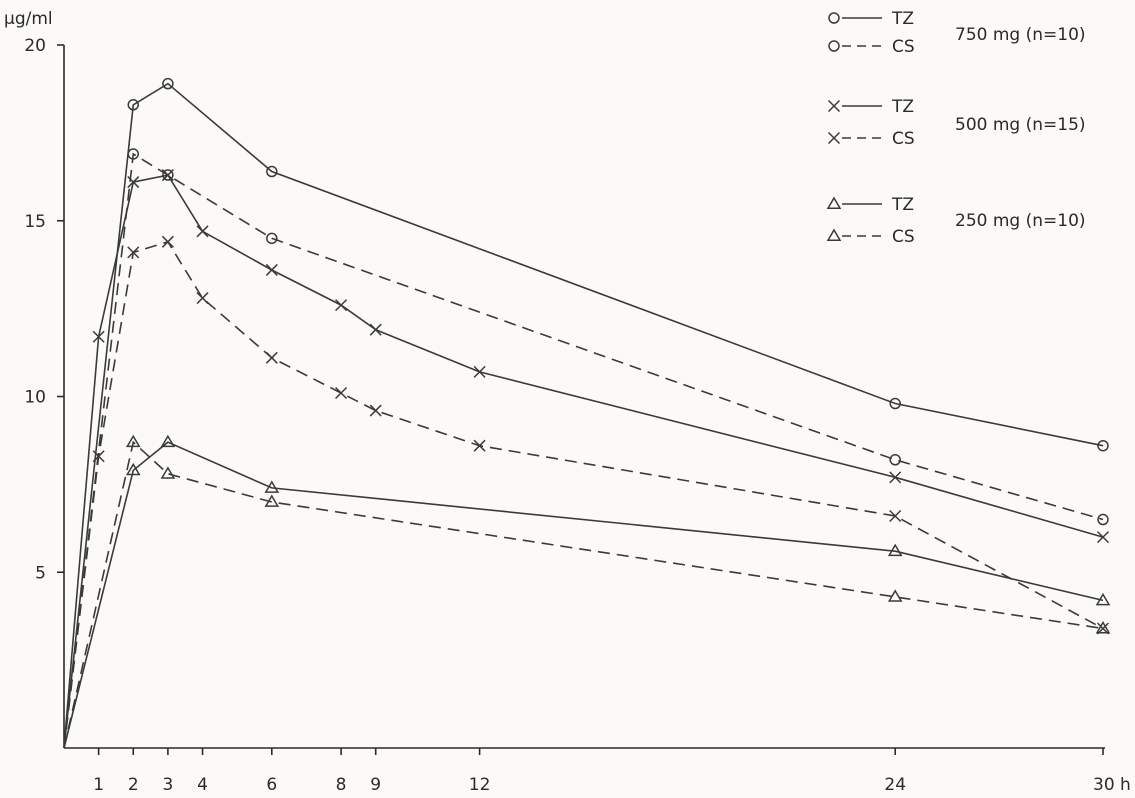  What do you see at coordinates (834, 18) in the screenshot?
I see `legend-marker-tz750` at bounding box center [834, 18].